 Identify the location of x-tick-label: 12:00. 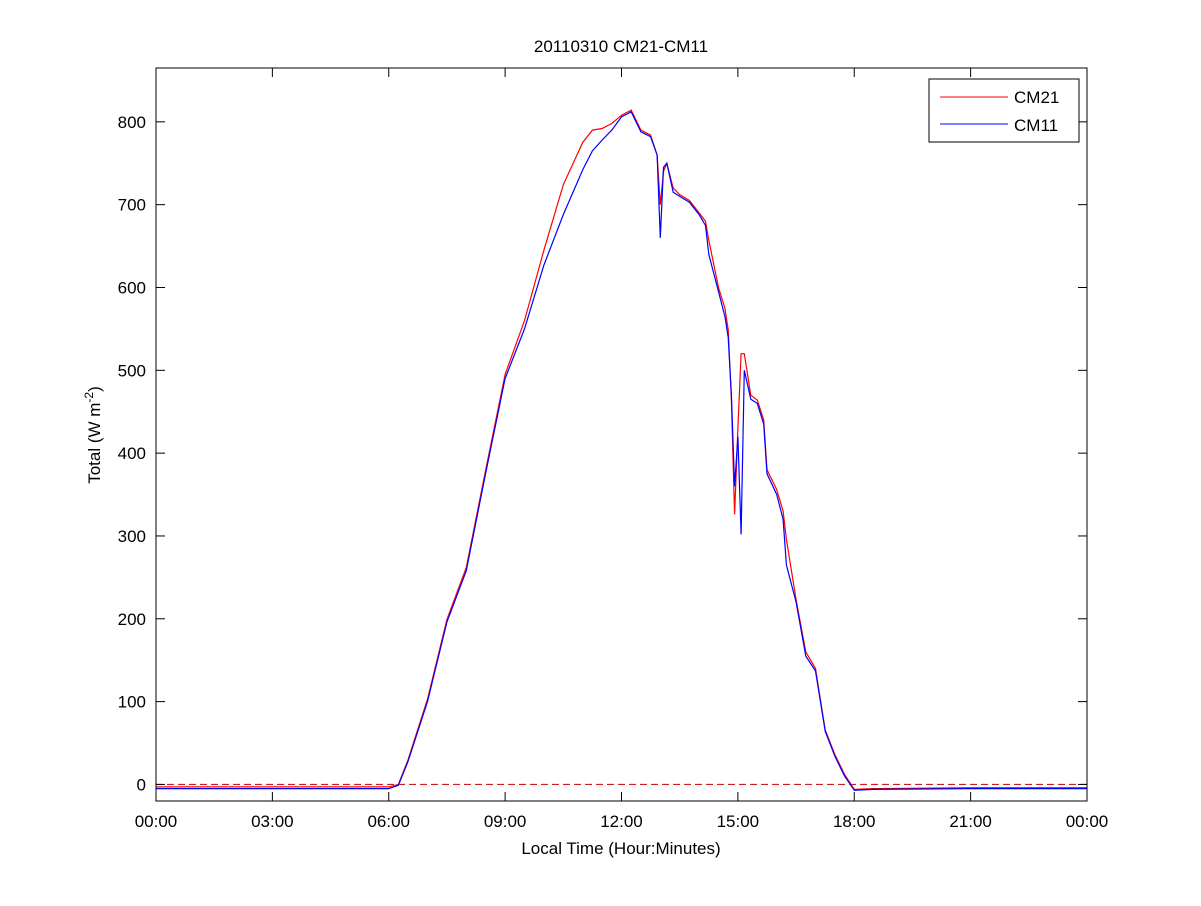
(621, 821).